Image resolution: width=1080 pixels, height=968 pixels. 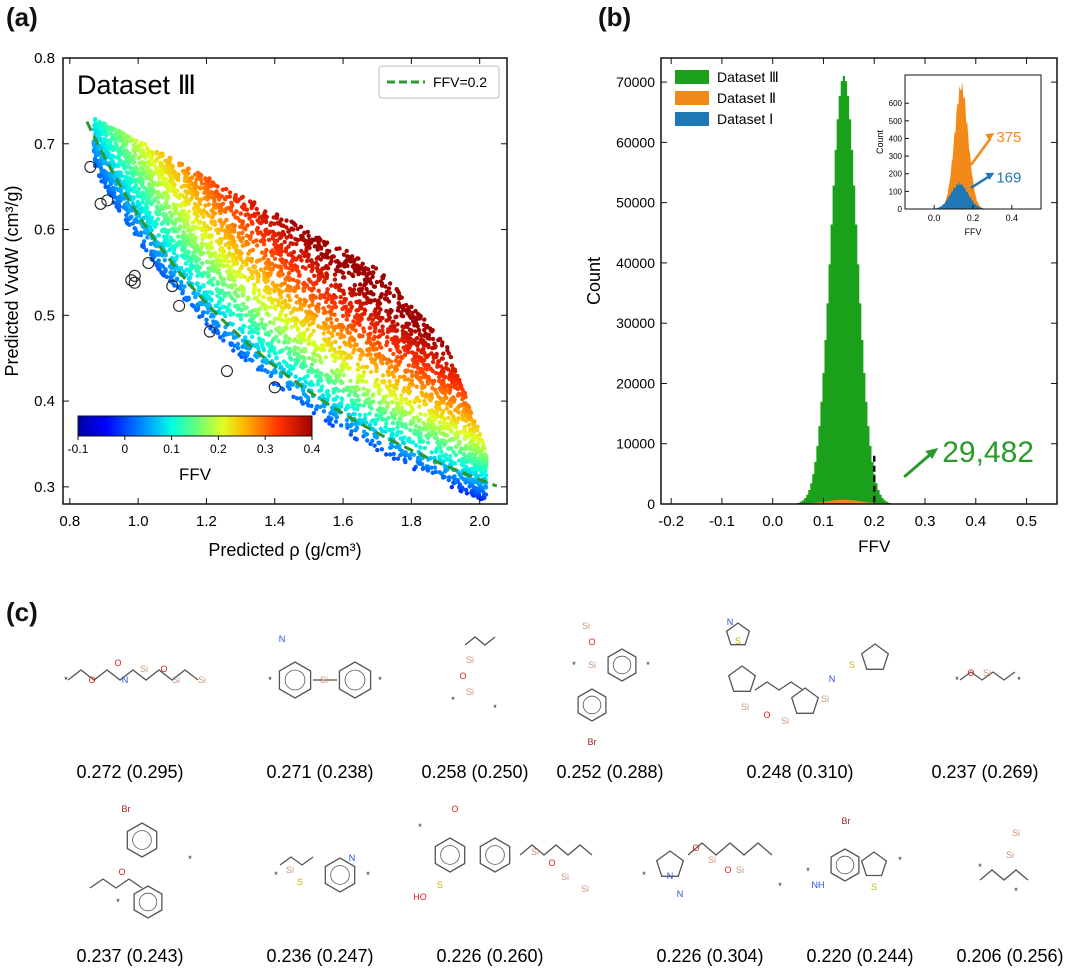 What do you see at coordinates (206, 521) in the screenshot?
I see `x-tick-label: 1.2` at bounding box center [206, 521].